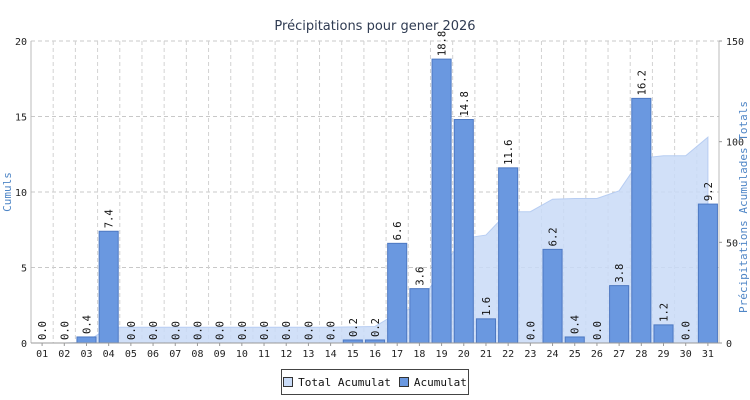 This screenshot has height=400, width=750. I want to click on x-tick-label: 07, so click(175, 354).